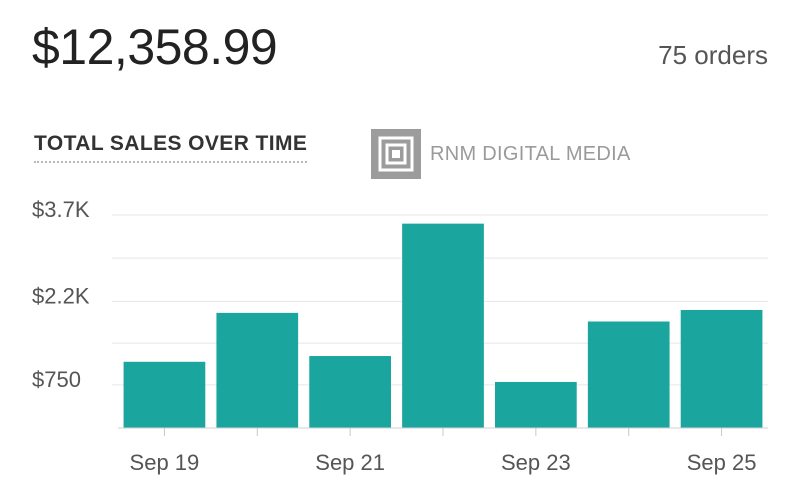 The width and height of the screenshot is (800, 480). I want to click on total-sales-amount: $12,358.99, so click(155, 47).